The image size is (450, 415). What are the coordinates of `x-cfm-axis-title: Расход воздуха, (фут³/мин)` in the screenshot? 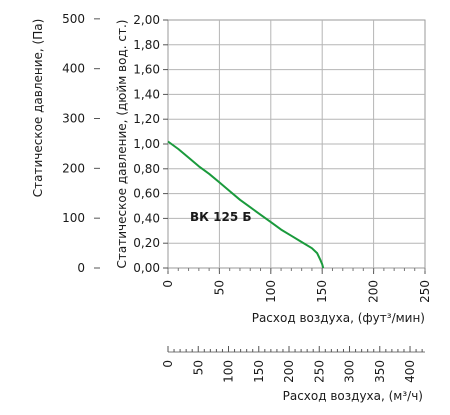 It's located at (338, 318).